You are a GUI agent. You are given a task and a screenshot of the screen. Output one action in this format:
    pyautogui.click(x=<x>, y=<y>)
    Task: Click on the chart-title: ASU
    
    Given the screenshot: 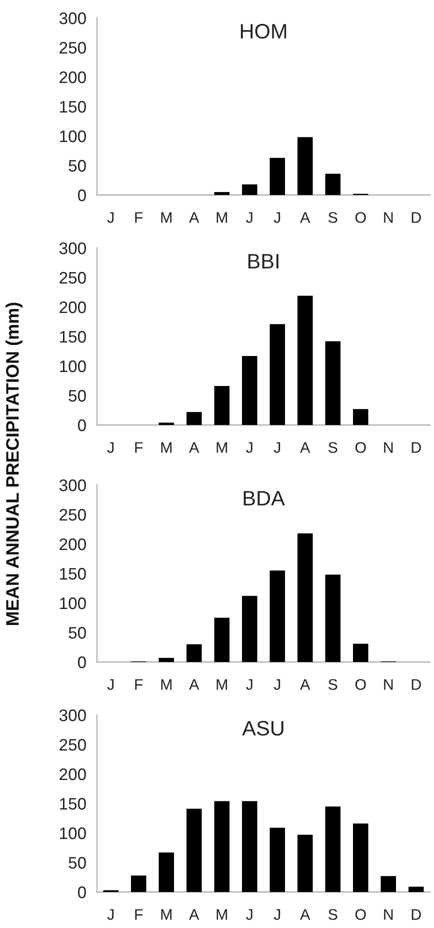 What is the action you would take?
    pyautogui.click(x=263, y=728)
    